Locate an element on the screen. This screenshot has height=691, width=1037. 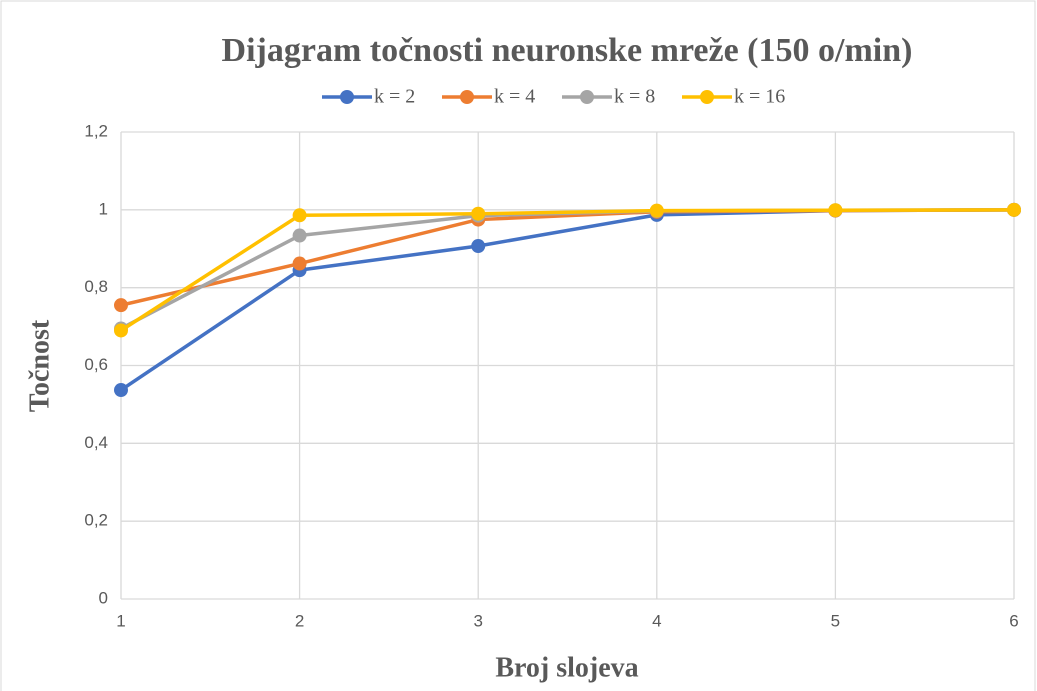
y-axis-title: Točnost is located at coordinates (39, 365).